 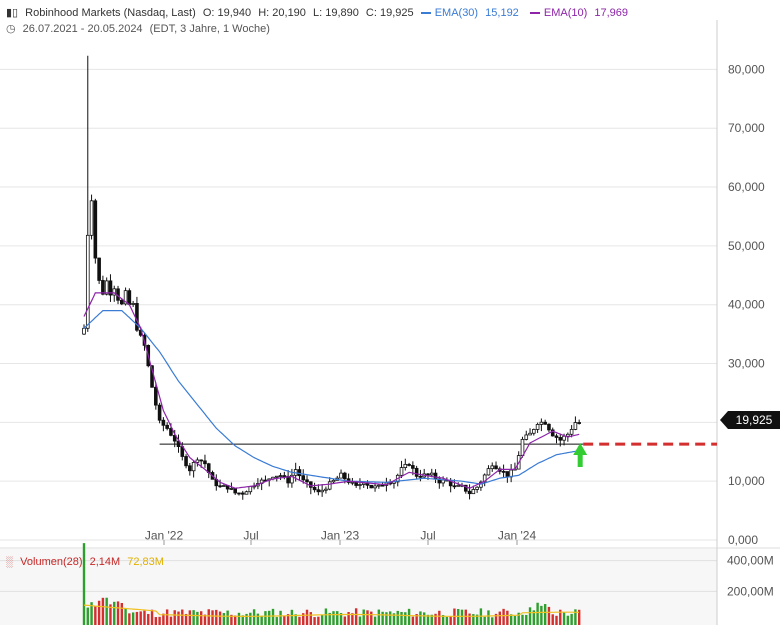 What do you see at coordinates (145, 562) in the screenshot?
I see `volume-avg: 72,83M` at bounding box center [145, 562].